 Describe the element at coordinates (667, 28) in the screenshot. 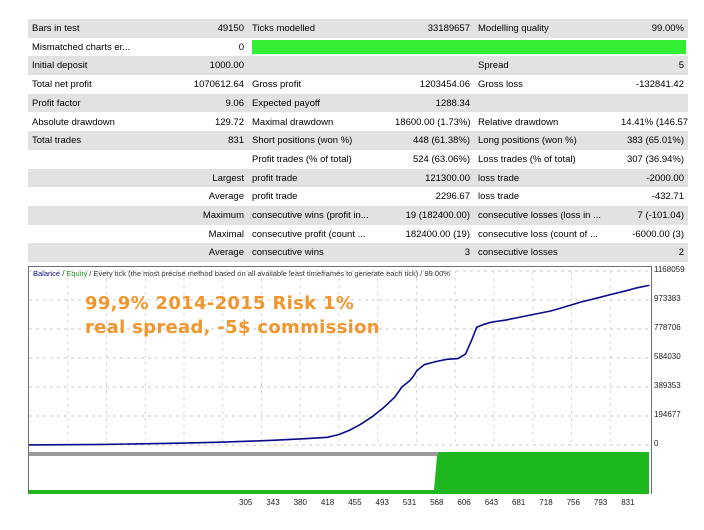

I see `report-value-3: 99.00%` at that location.